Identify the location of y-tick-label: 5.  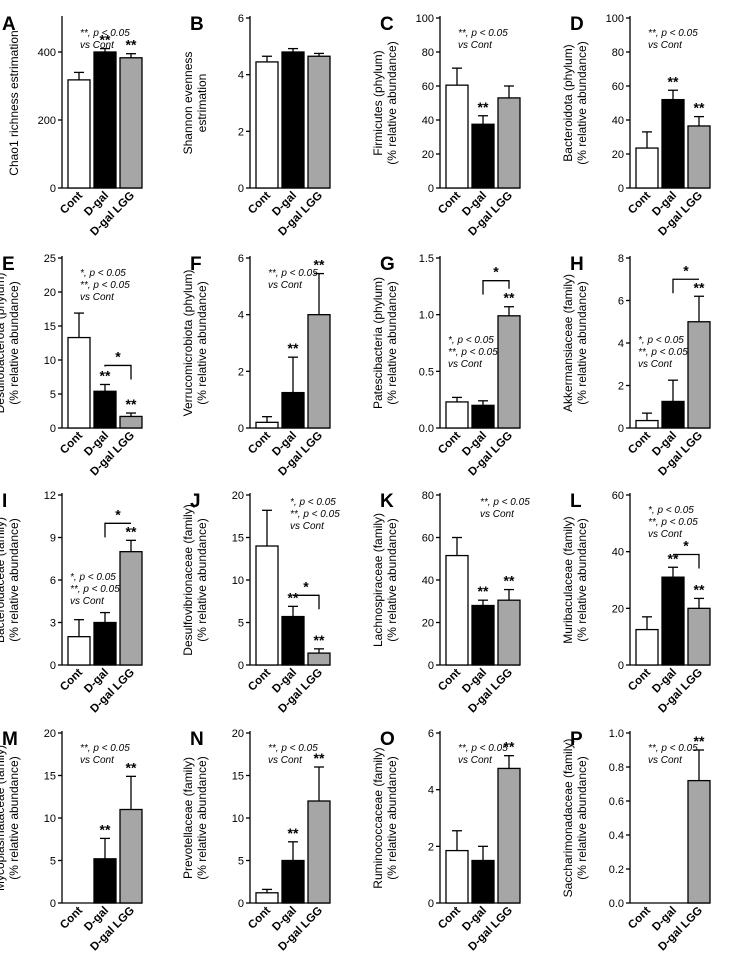
(241, 624).